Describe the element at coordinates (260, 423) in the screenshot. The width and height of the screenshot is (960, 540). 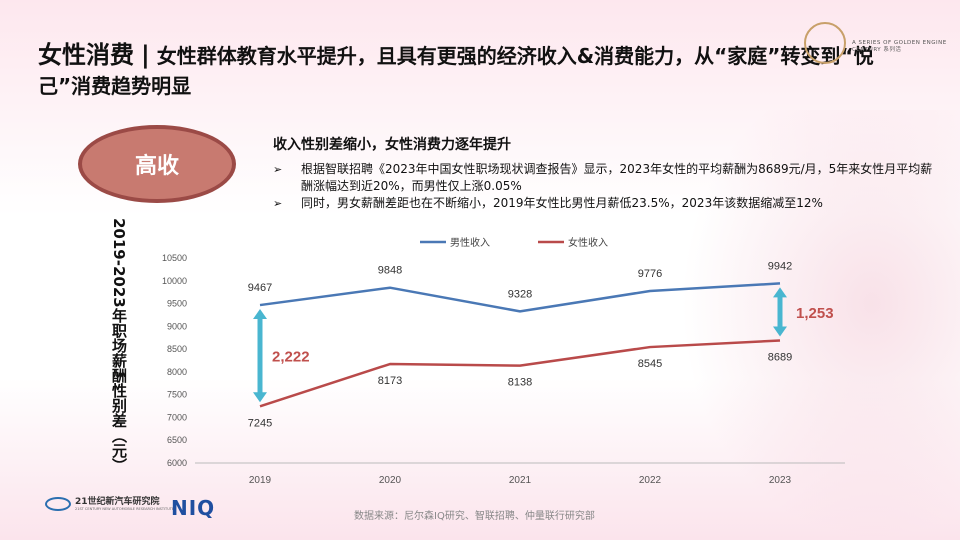
I see `data-label: 7245` at that location.